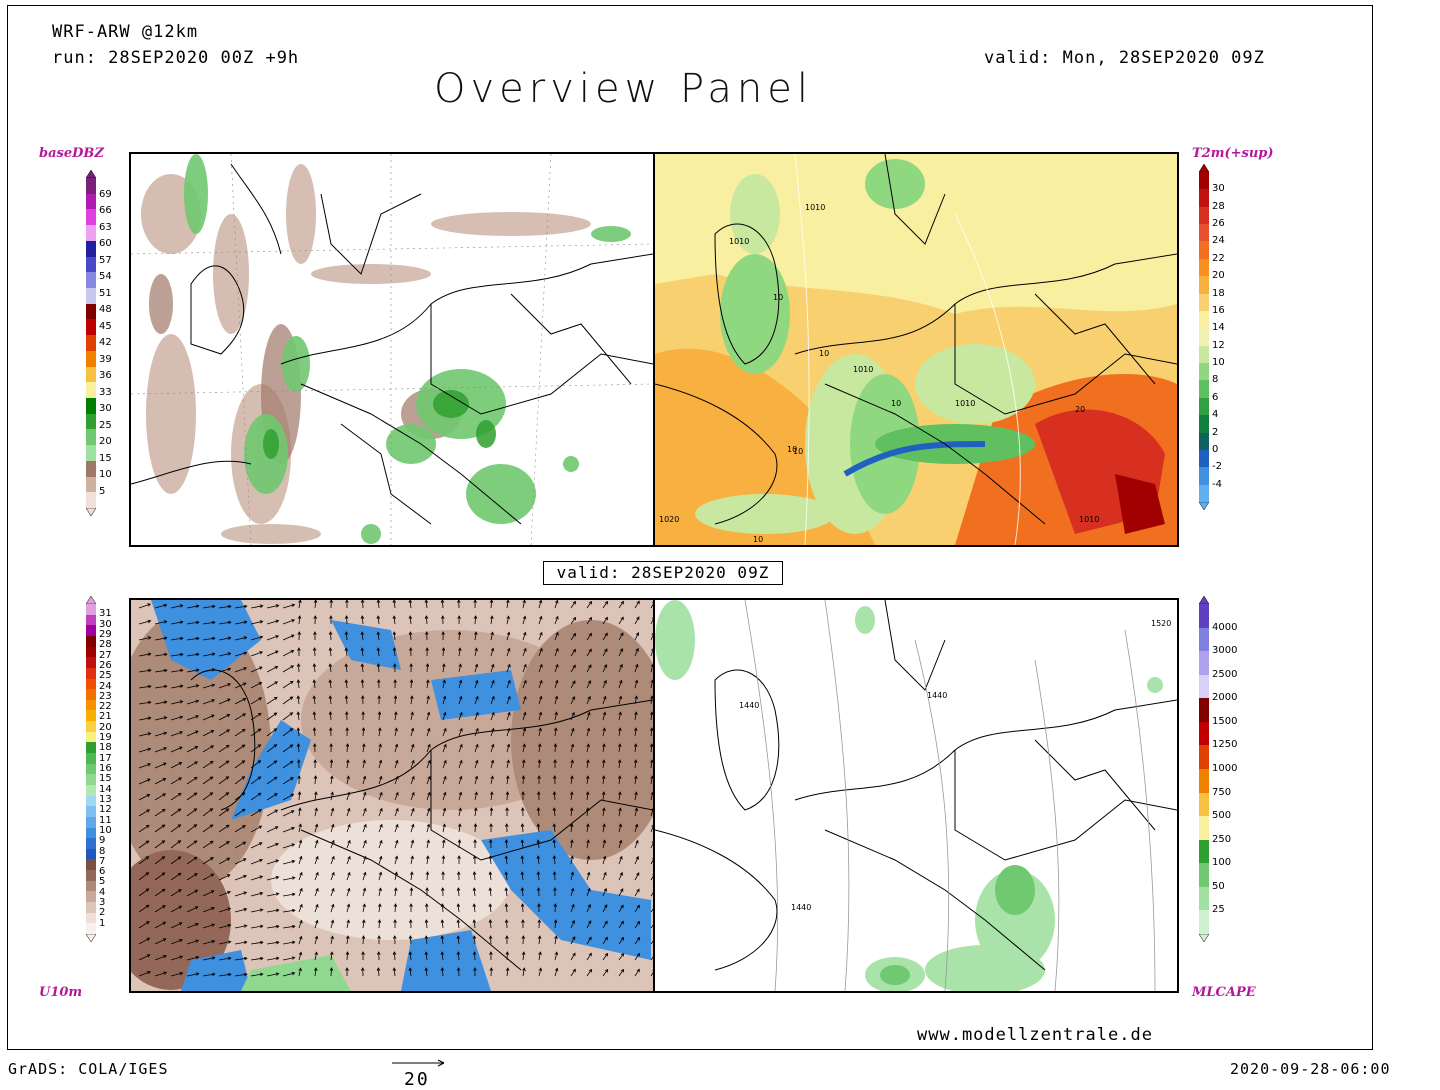 The width and height of the screenshot is (1440, 1090). I want to click on colorbar-tick-label: 17, so click(105, 758).